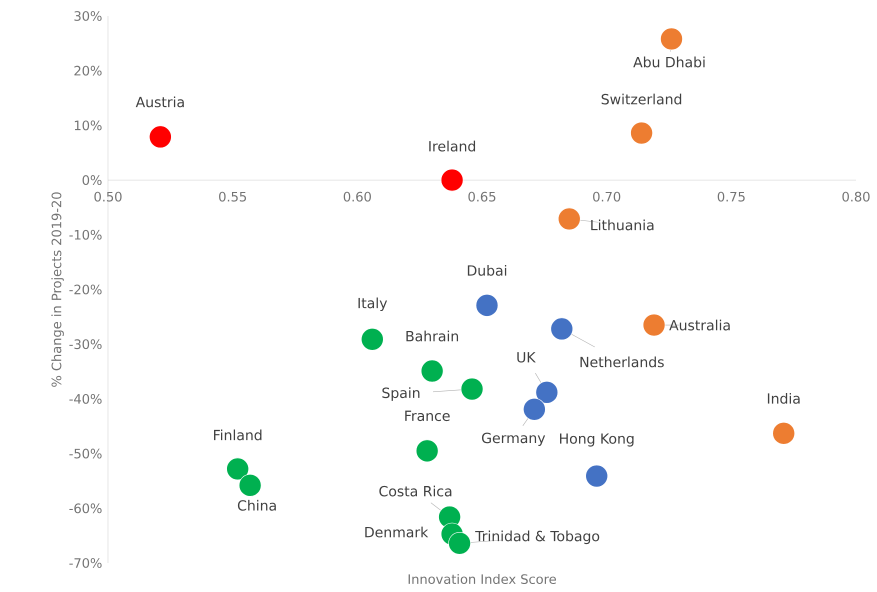  I want to click on y-tick-label: -50%, so click(85, 453).